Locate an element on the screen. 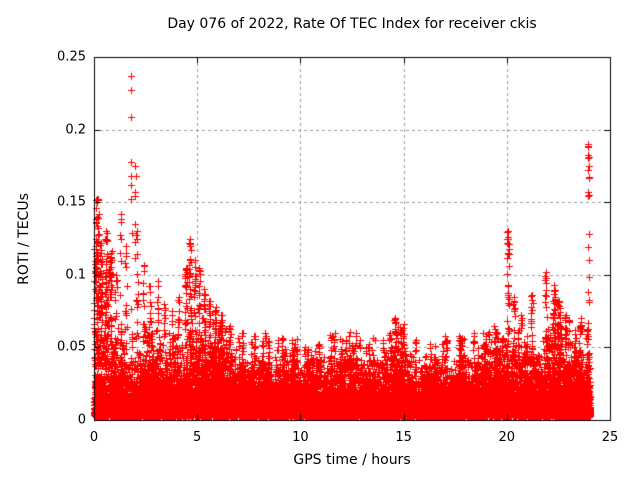 This screenshot has width=640, height=480. y-tick-label: 0.2 is located at coordinates (75, 130).